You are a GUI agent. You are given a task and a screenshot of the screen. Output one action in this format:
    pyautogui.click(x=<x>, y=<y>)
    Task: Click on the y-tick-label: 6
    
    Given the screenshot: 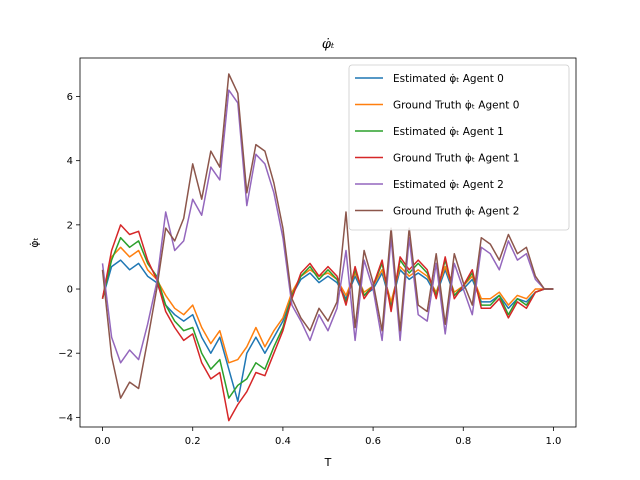 What is the action you would take?
    pyautogui.click(x=70, y=97)
    